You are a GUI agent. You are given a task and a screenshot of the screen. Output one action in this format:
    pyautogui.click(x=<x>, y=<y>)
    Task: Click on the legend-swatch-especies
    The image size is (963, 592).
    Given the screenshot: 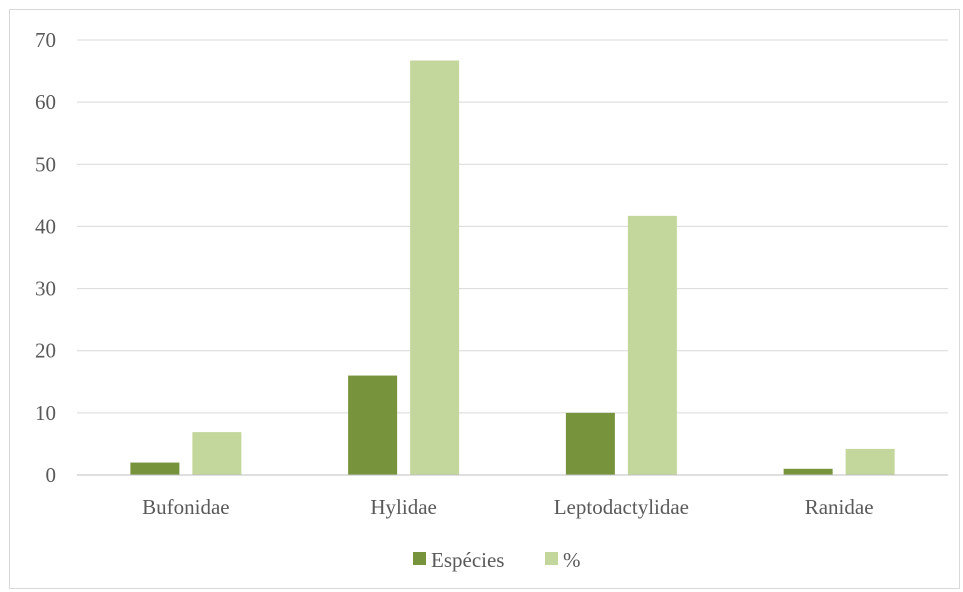 What is the action you would take?
    pyautogui.click(x=419, y=558)
    